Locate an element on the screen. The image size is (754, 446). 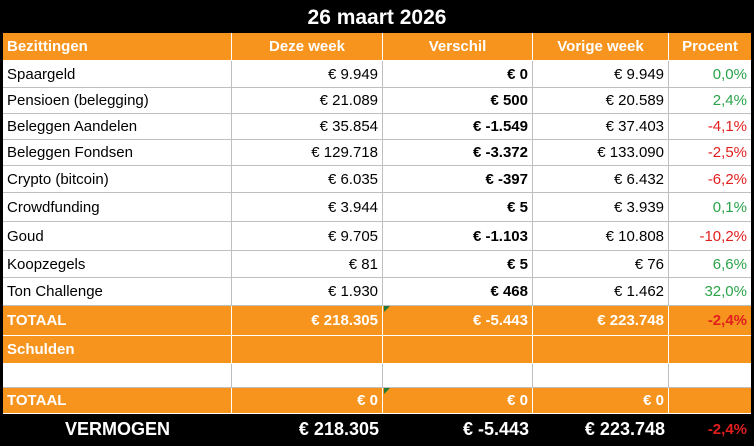
schulden-row: Schulden is located at coordinates (377, 350).